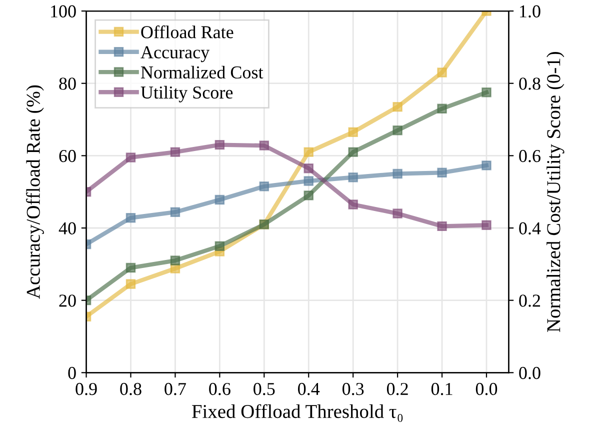  What do you see at coordinates (555, 192) in the screenshot?
I see `y2-axis-title: Normalized Cost/Utility Score (0-1)` at bounding box center [555, 192].